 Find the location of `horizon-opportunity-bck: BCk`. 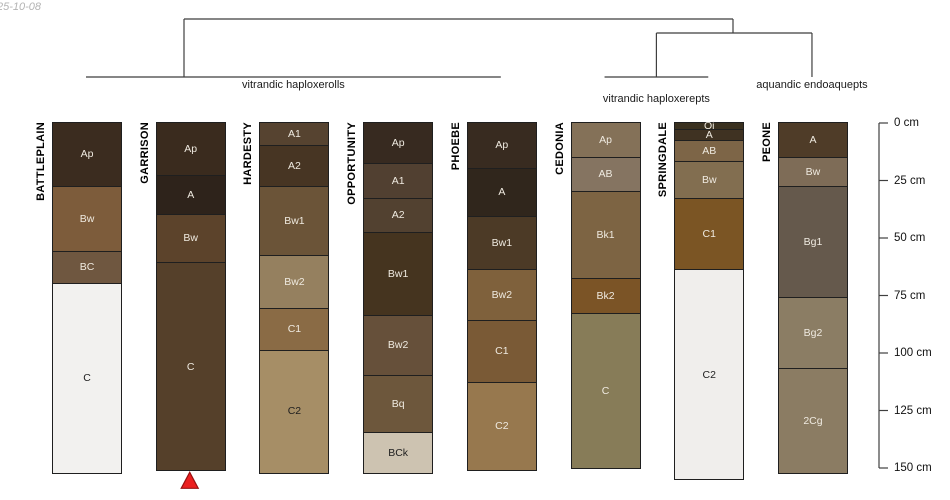

horizon-opportunity-bck: BCk is located at coordinates (398, 453).